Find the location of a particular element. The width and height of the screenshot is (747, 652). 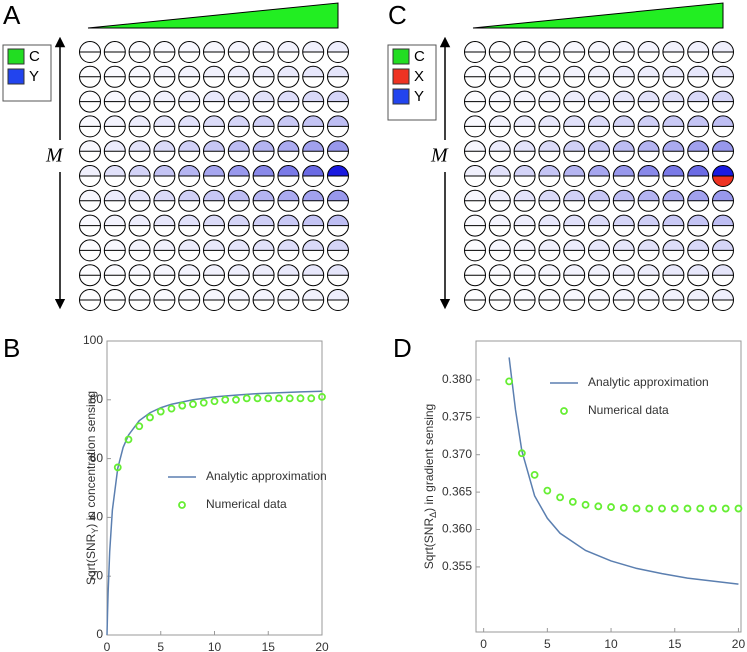

axis-symbol: M is located at coordinates (439, 156).